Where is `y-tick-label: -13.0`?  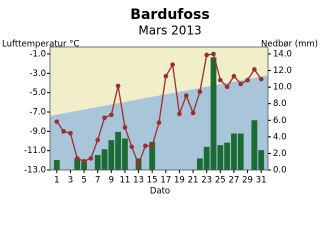 y-tick-label: -13.0 is located at coordinates (35, 171).